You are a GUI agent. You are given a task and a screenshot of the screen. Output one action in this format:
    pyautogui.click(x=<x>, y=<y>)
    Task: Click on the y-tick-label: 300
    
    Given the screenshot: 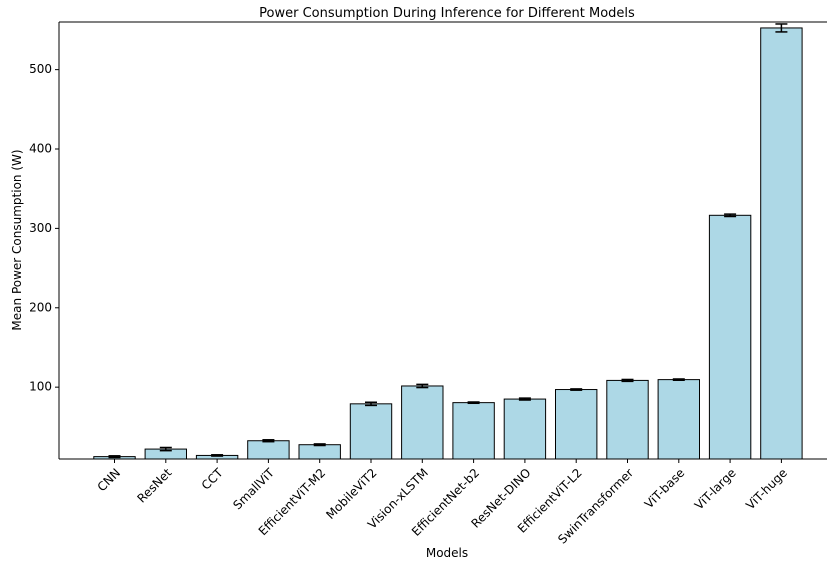 What is the action you would take?
    pyautogui.click(x=40, y=228)
    